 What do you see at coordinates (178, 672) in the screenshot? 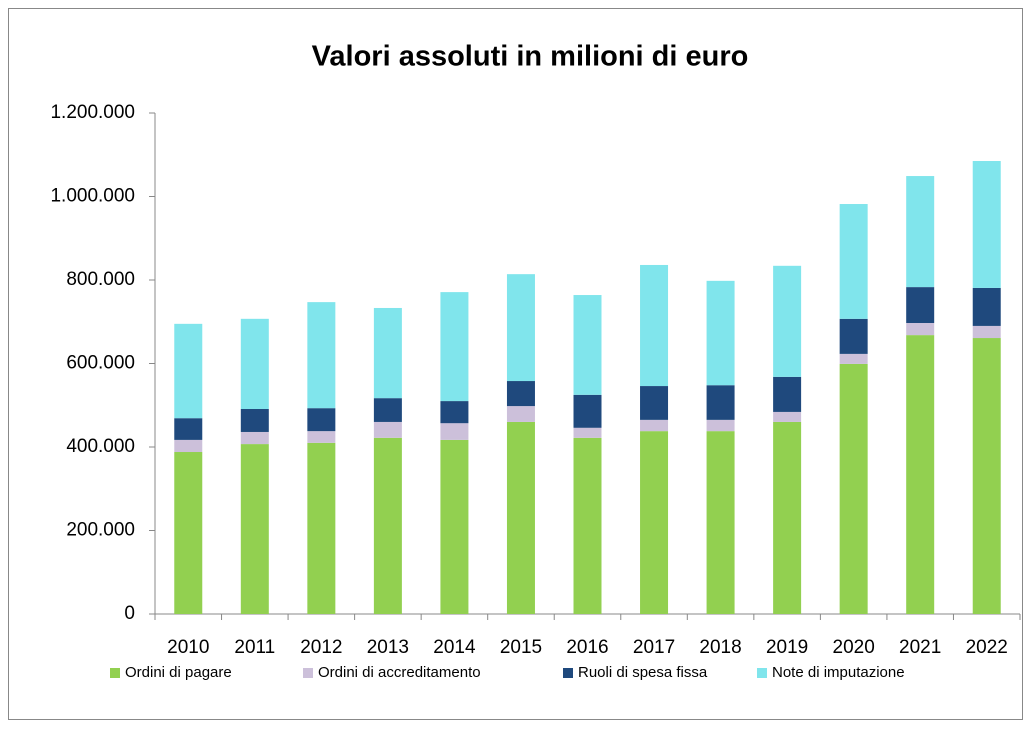
I see `legend-label: Ordini di pagare` at bounding box center [178, 672].